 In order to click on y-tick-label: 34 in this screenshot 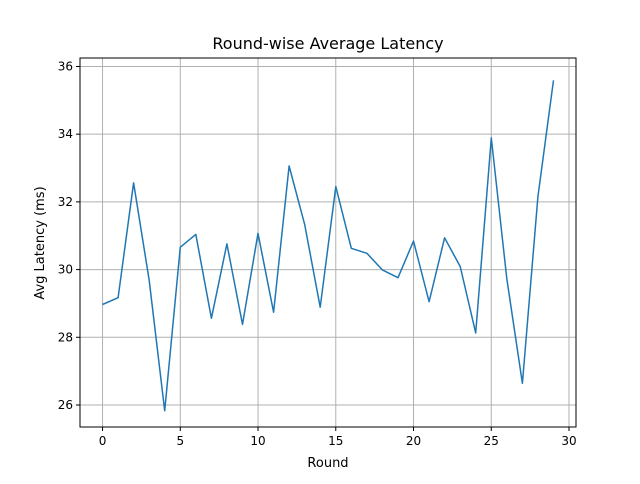, I will do `click(65, 134)`.